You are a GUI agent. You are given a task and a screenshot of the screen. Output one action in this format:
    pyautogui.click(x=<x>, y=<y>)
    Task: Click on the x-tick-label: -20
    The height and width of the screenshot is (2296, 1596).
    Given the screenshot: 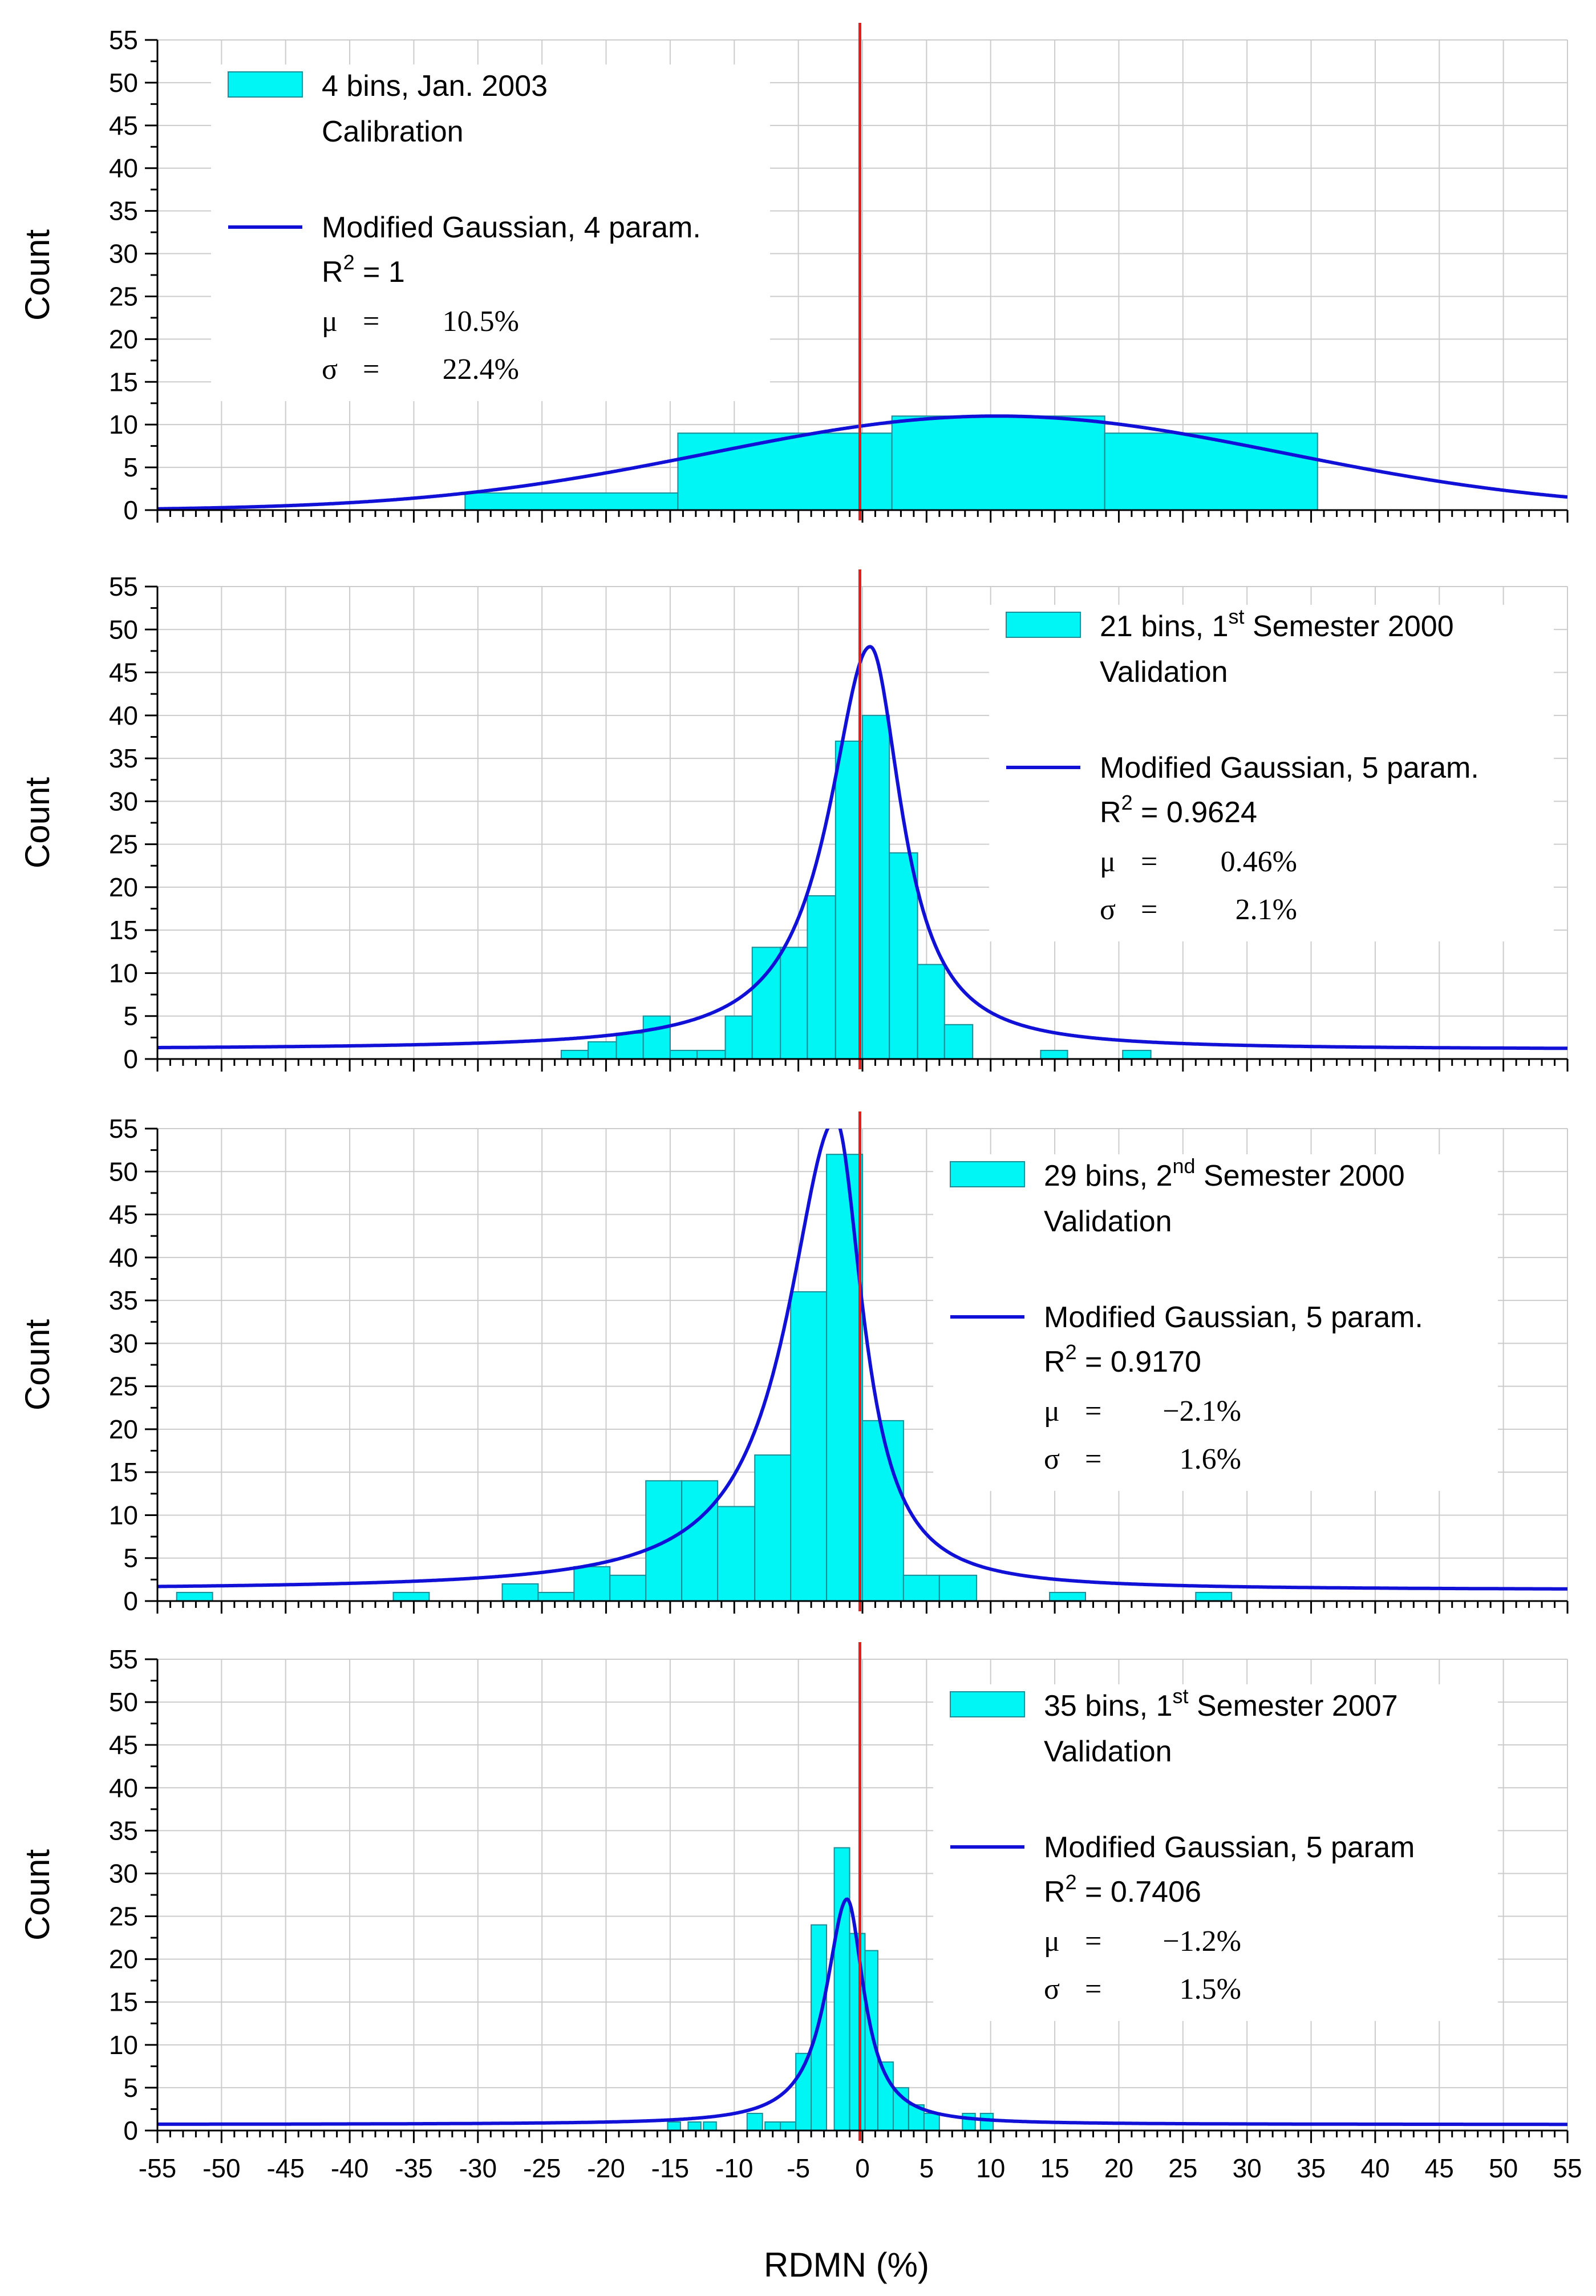 What is the action you would take?
    pyautogui.click(x=606, y=2168)
    